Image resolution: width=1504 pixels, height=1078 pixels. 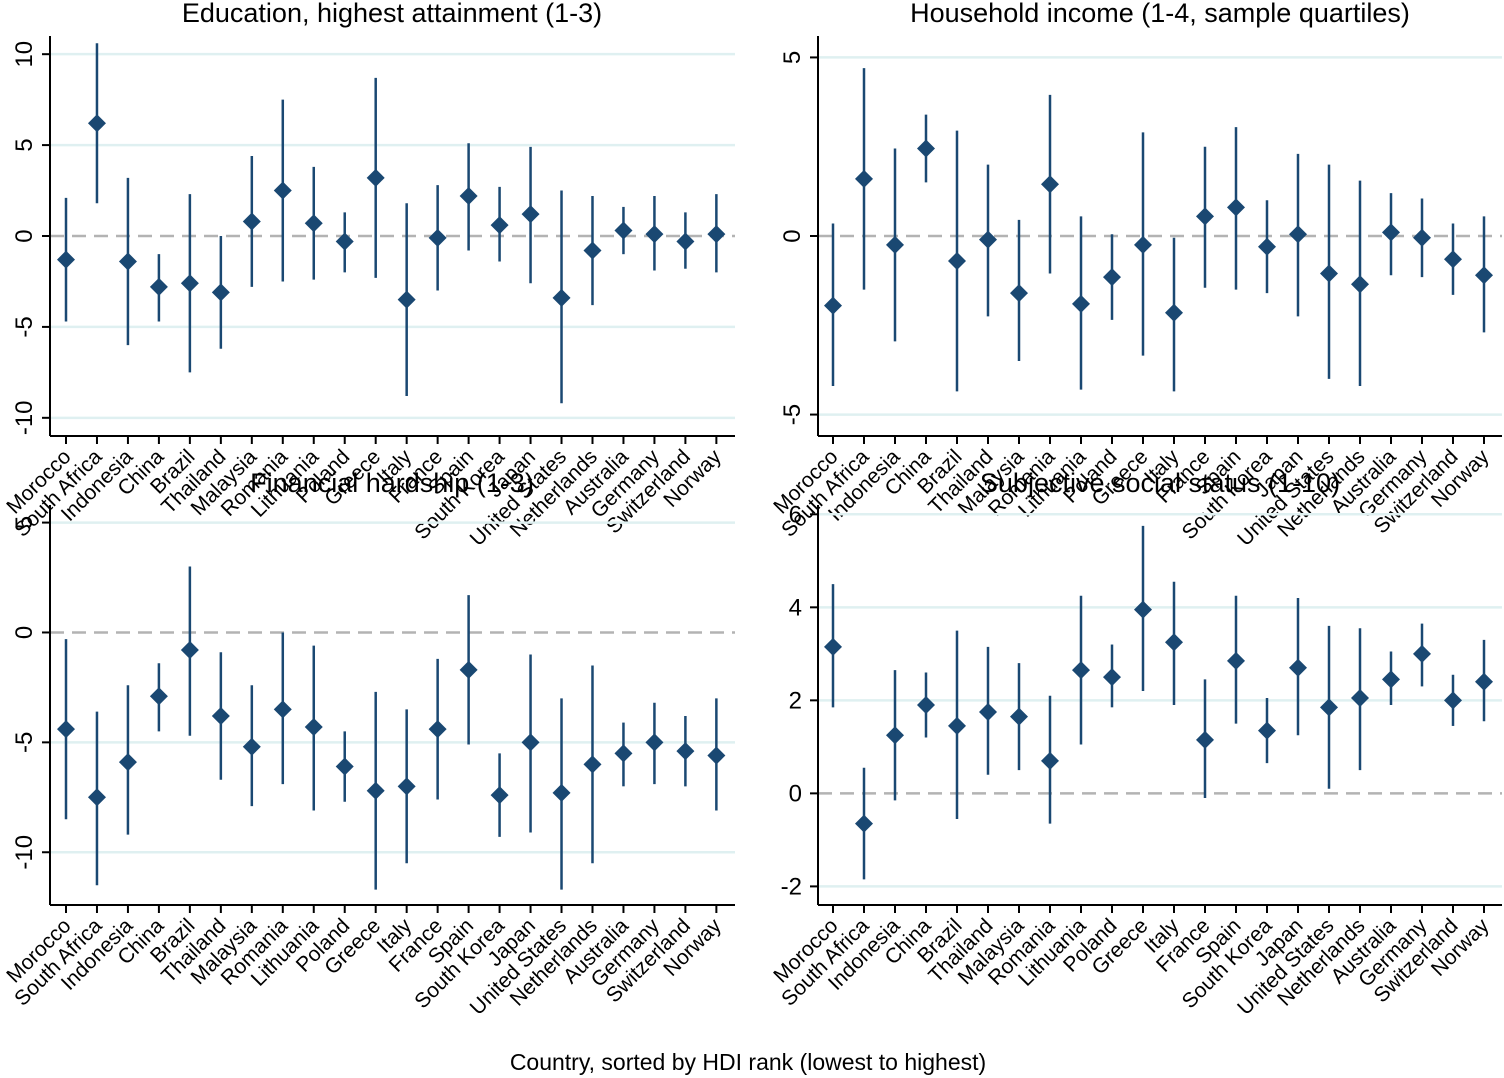 I want to click on panel1-title: Education, highest attainment (1-3), so click(x=392, y=14).